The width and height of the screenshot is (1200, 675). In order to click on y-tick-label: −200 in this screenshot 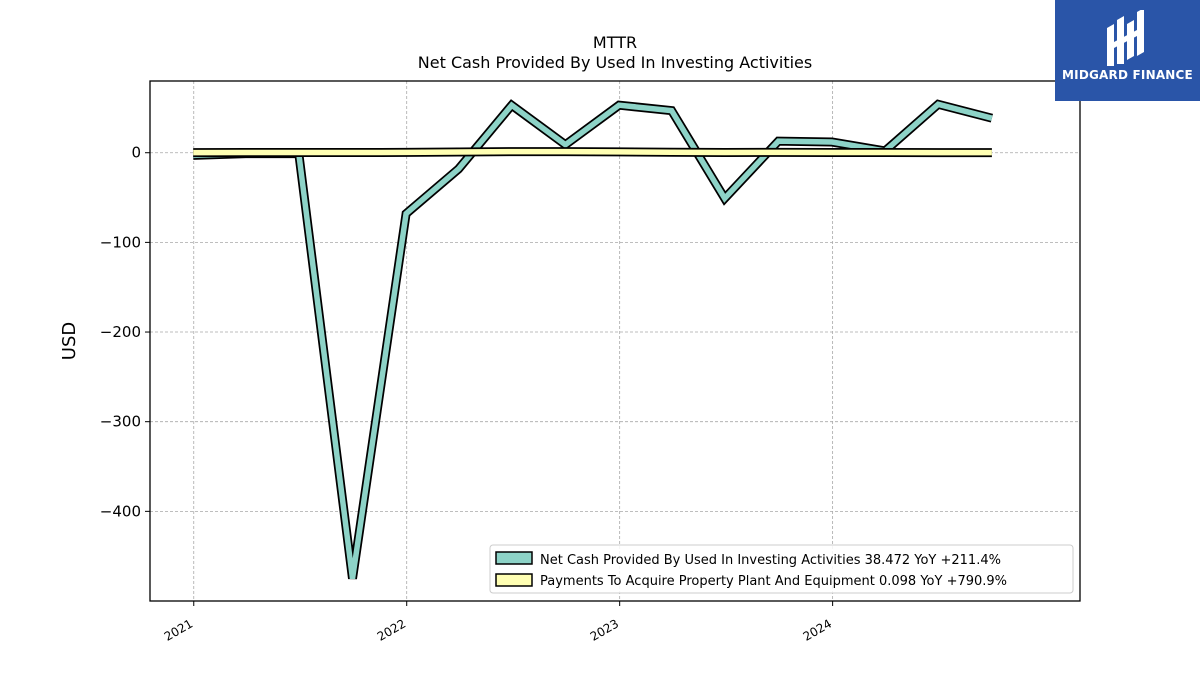, I will do `click(120, 332)`.